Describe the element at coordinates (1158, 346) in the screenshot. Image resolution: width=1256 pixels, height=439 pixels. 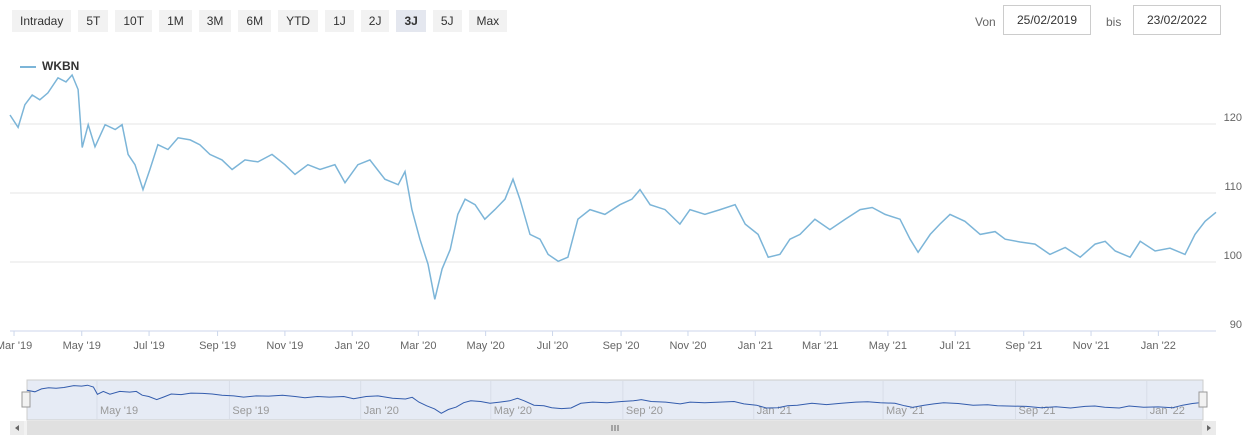
I see `x-tick-label: Jan '22` at that location.